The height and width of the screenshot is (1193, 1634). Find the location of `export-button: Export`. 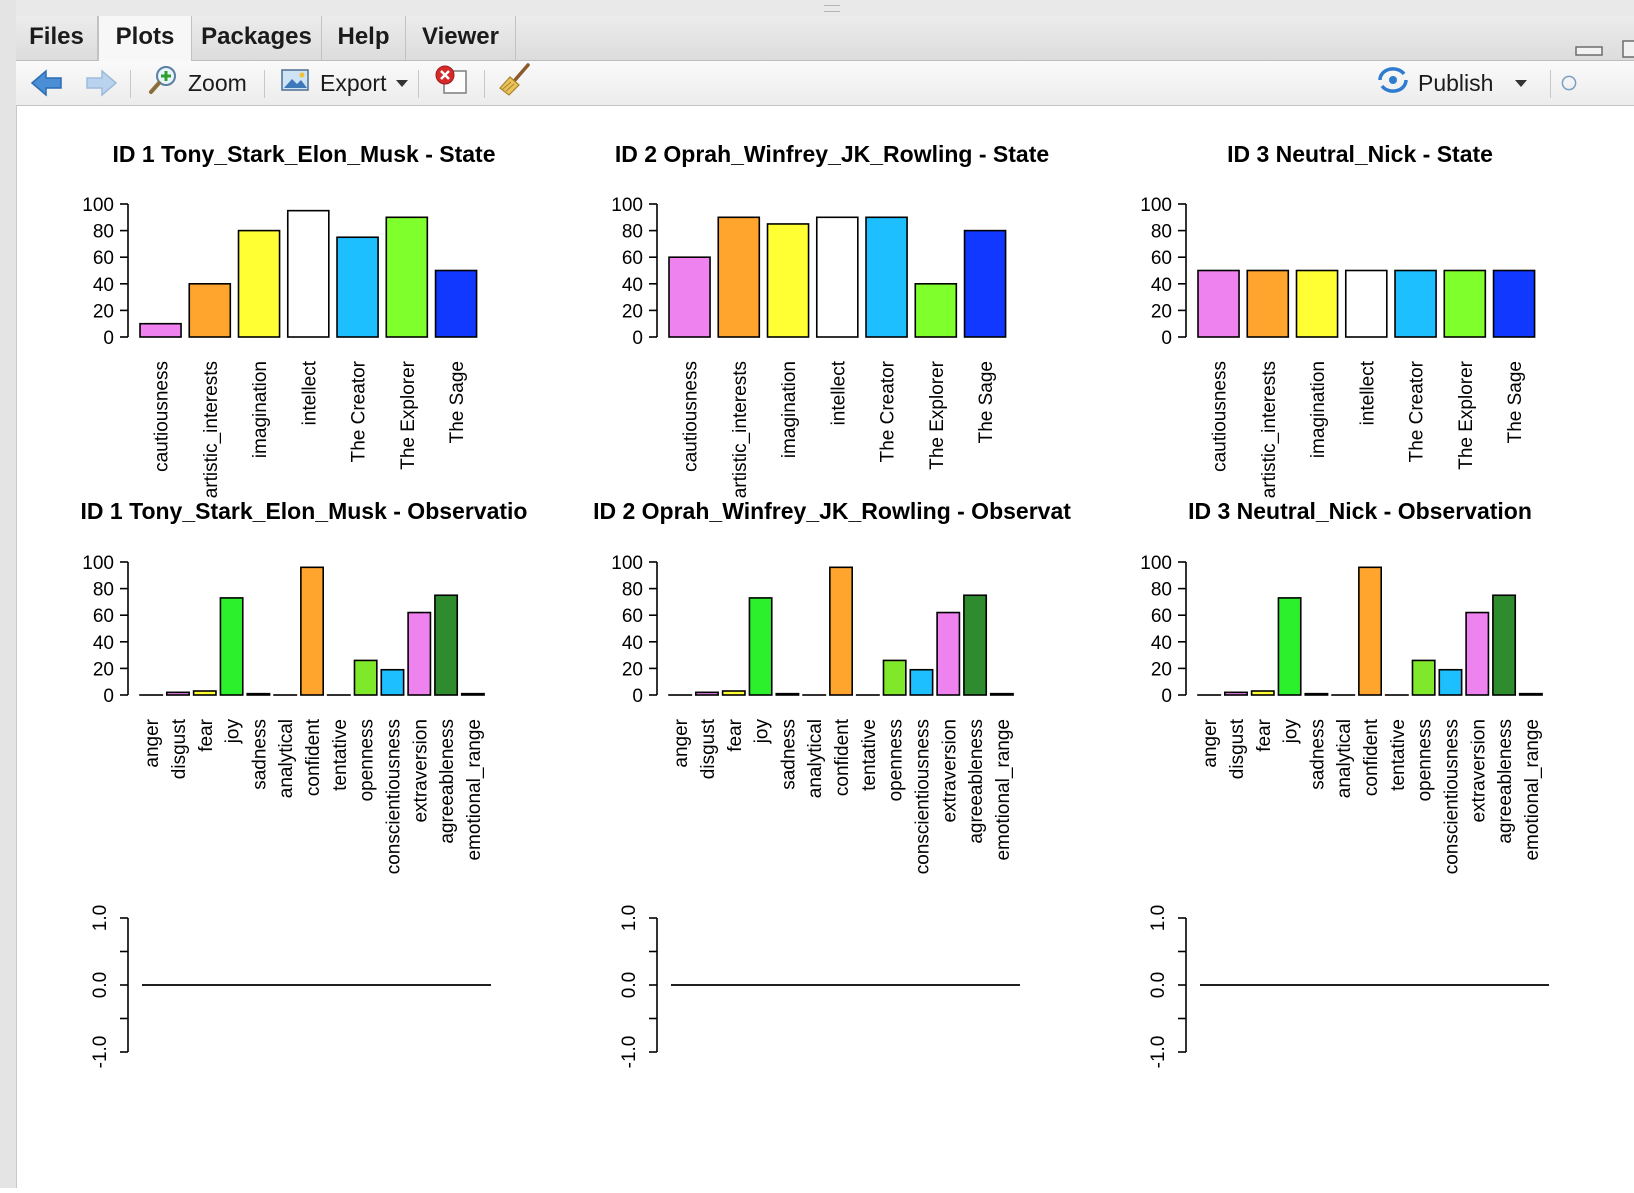

export-button: Export is located at coordinates (344, 83).